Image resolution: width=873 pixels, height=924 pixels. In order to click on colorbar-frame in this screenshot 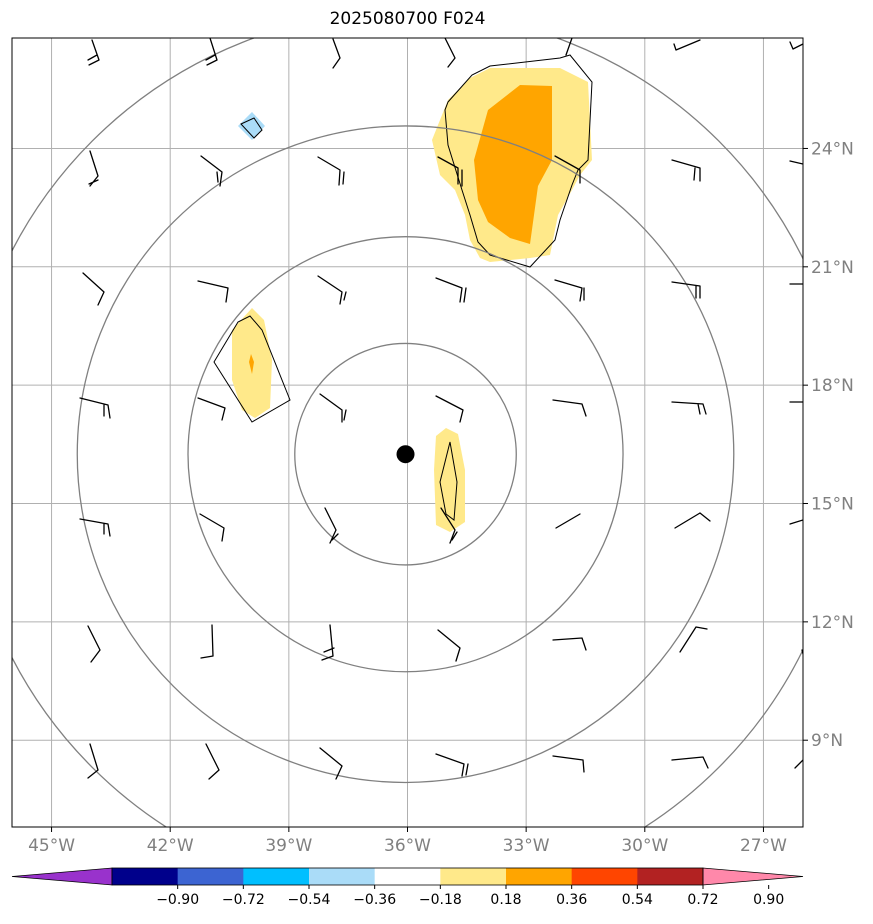, I will do `click(407, 876)`.